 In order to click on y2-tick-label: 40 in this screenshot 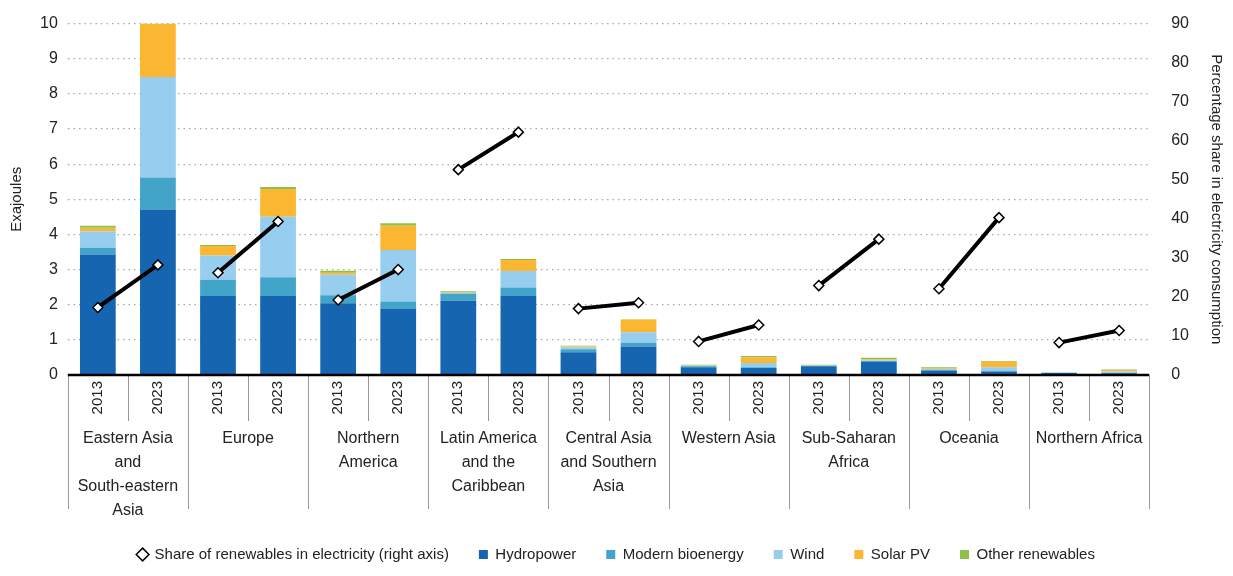, I will do `click(1180, 218)`.